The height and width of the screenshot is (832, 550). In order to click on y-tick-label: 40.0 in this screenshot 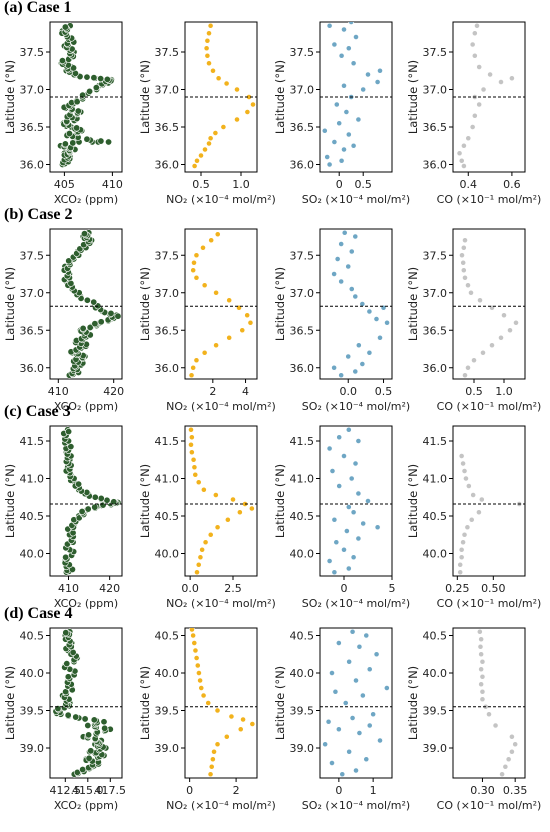, I will do `click(435, 554)`.